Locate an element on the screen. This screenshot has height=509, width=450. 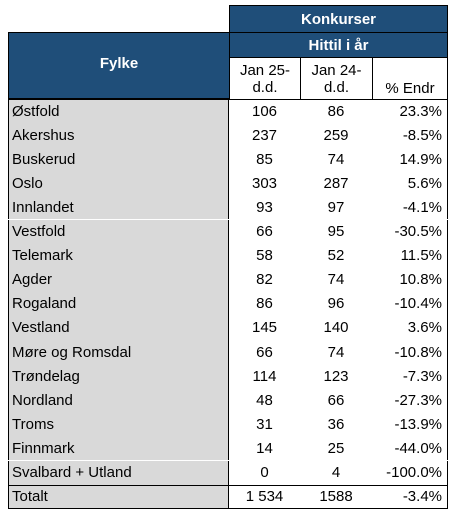
row-value: 14 is located at coordinates (264, 448).